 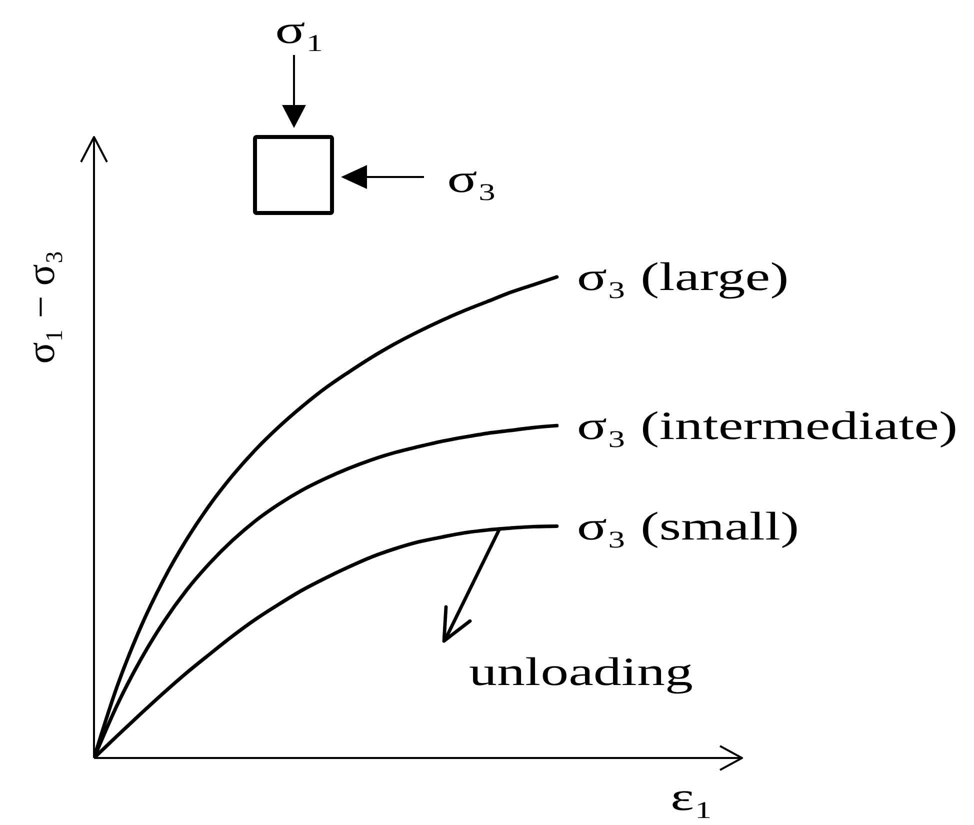 What do you see at coordinates (472, 178) in the screenshot?
I see `text: σ₃` at bounding box center [472, 178].